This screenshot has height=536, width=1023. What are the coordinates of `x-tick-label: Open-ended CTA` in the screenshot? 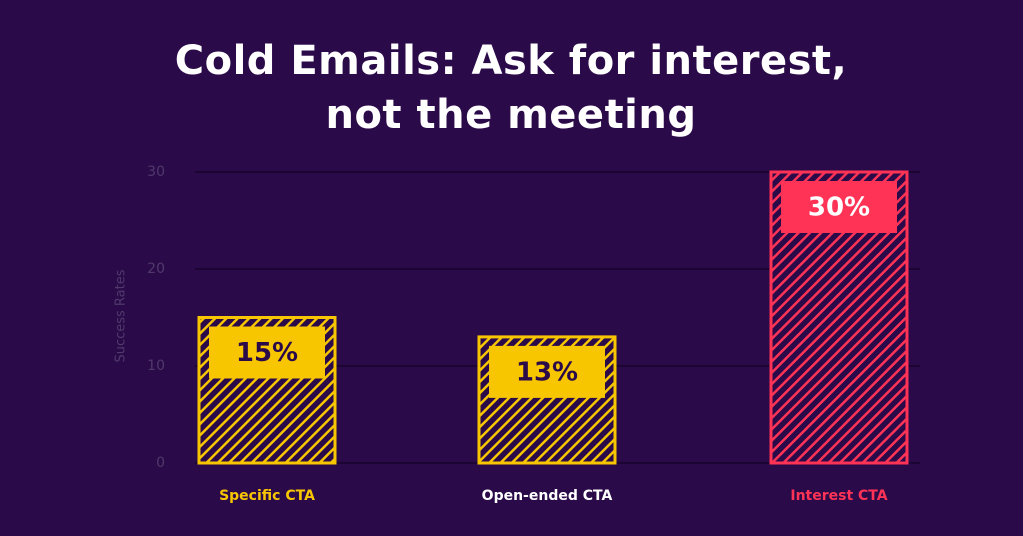 It's located at (547, 496).